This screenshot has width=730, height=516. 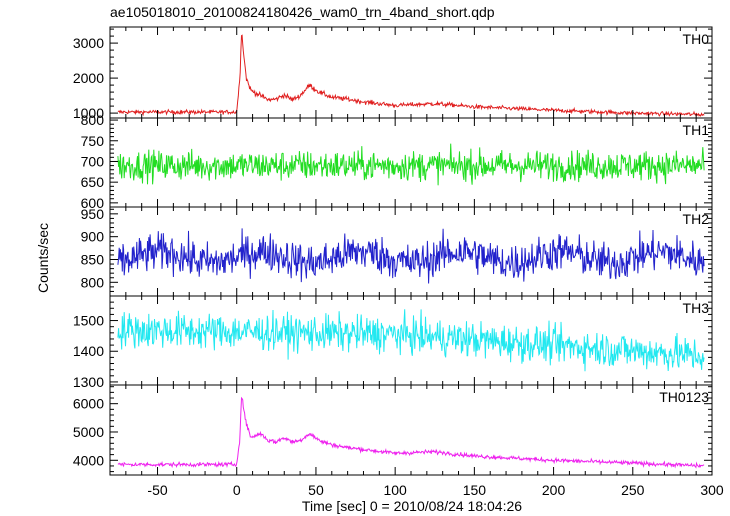 What do you see at coordinates (93, 259) in the screenshot?
I see `y-tick-label-th2: 850` at bounding box center [93, 259].